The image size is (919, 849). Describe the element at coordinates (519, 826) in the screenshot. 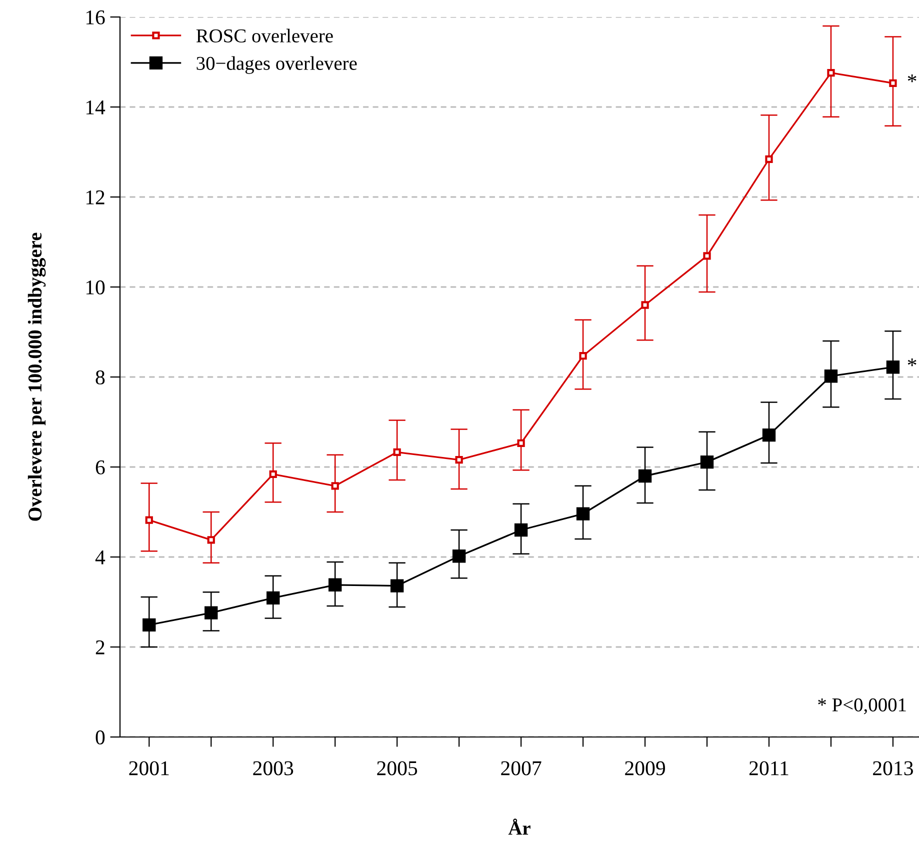

I see `x-axis-title: År` at that location.